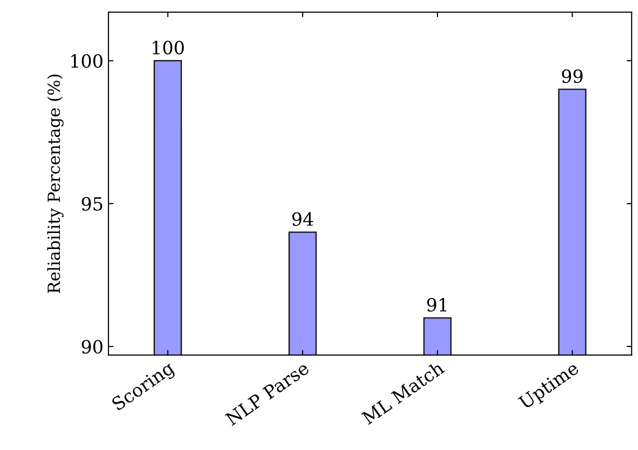  Describe the element at coordinates (92, 347) in the screenshot. I see `y-tick-label: 90` at that location.